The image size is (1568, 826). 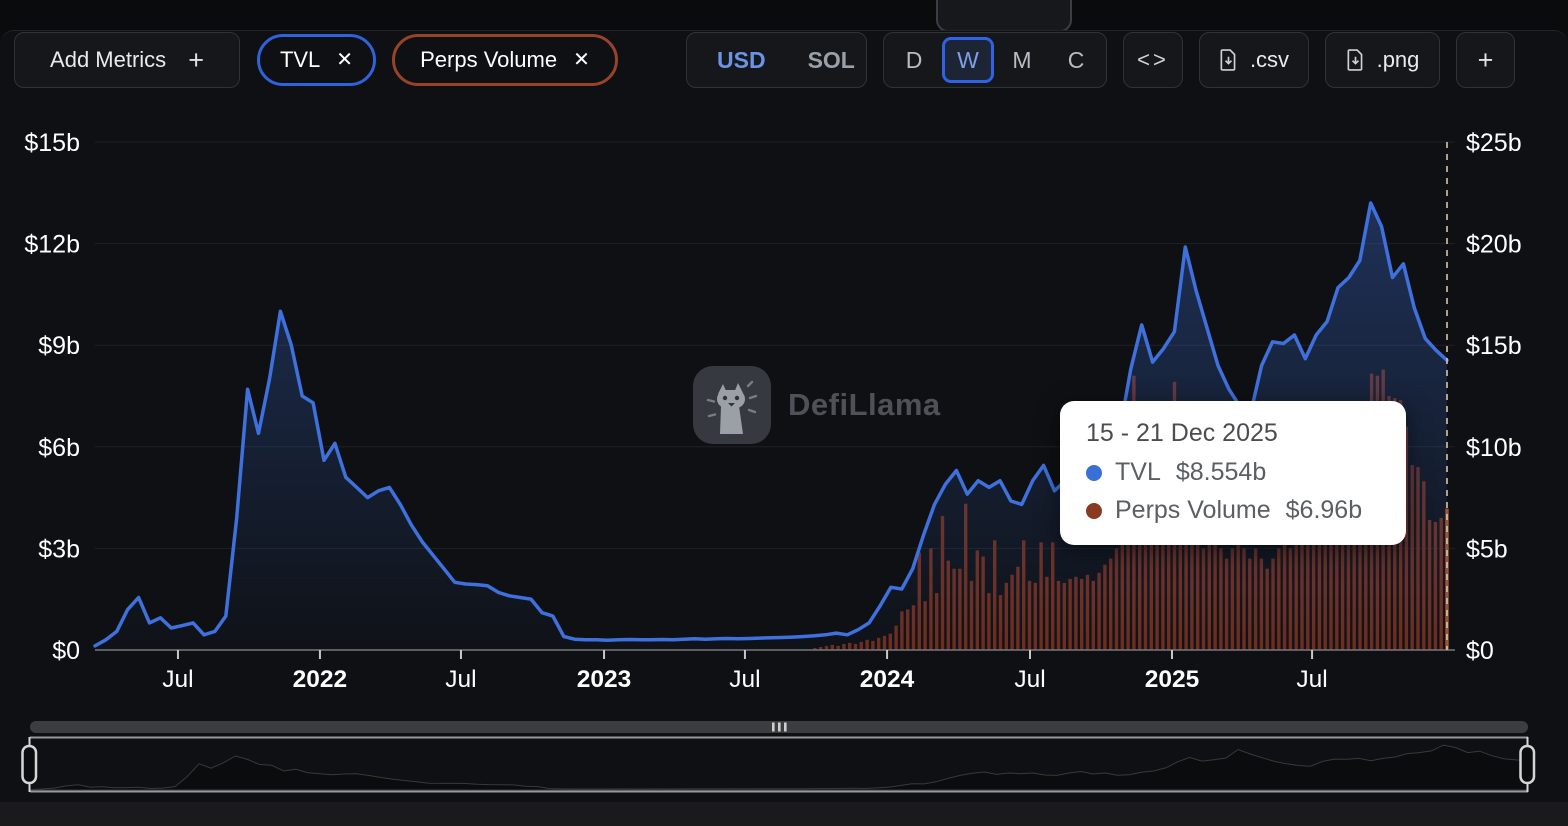 I want to click on interval-option-d: D, so click(x=914, y=59).